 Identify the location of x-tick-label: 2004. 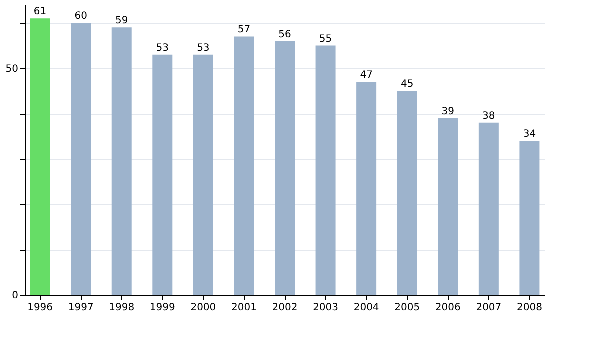
(367, 308).